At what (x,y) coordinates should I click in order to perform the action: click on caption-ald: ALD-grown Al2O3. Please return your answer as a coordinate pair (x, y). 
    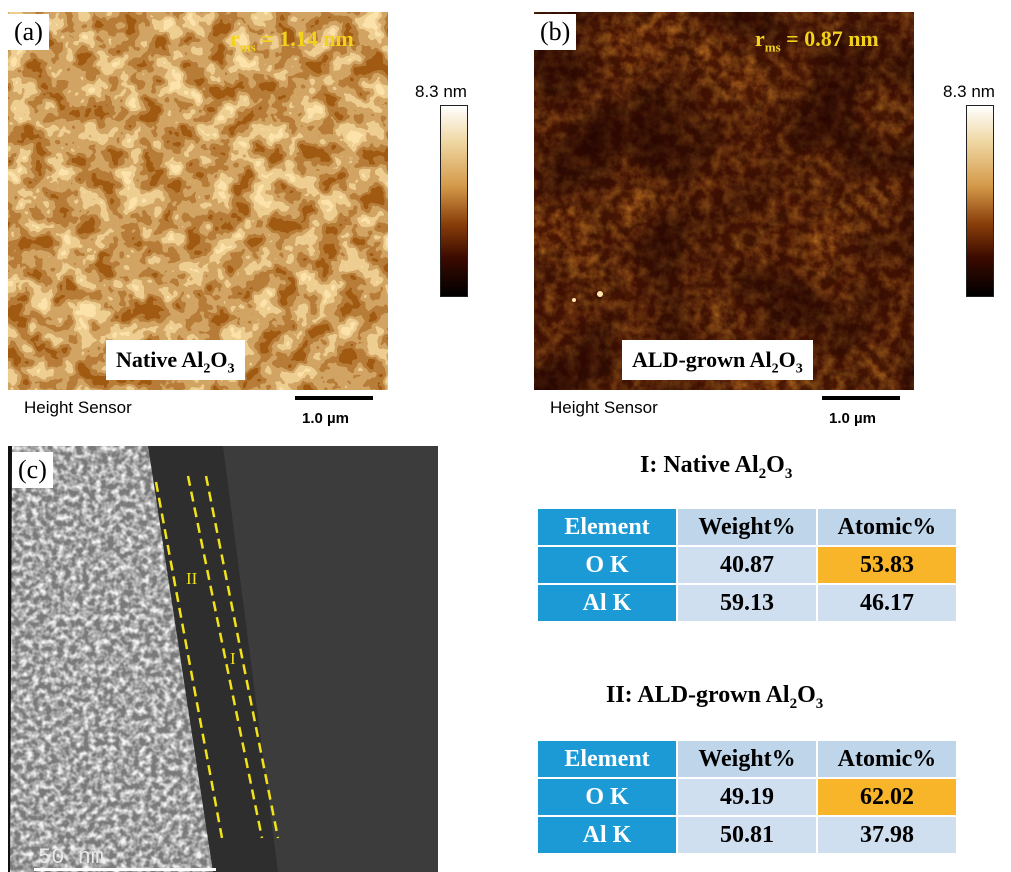
    Looking at the image, I should click on (717, 360).